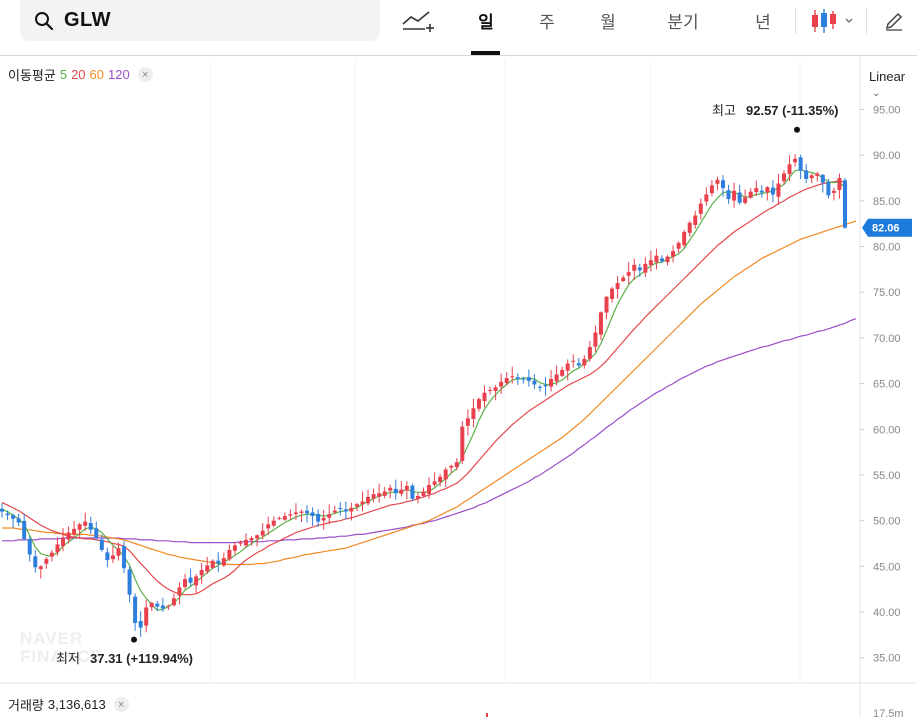  I want to click on candlestick-icon, so click(832, 21).